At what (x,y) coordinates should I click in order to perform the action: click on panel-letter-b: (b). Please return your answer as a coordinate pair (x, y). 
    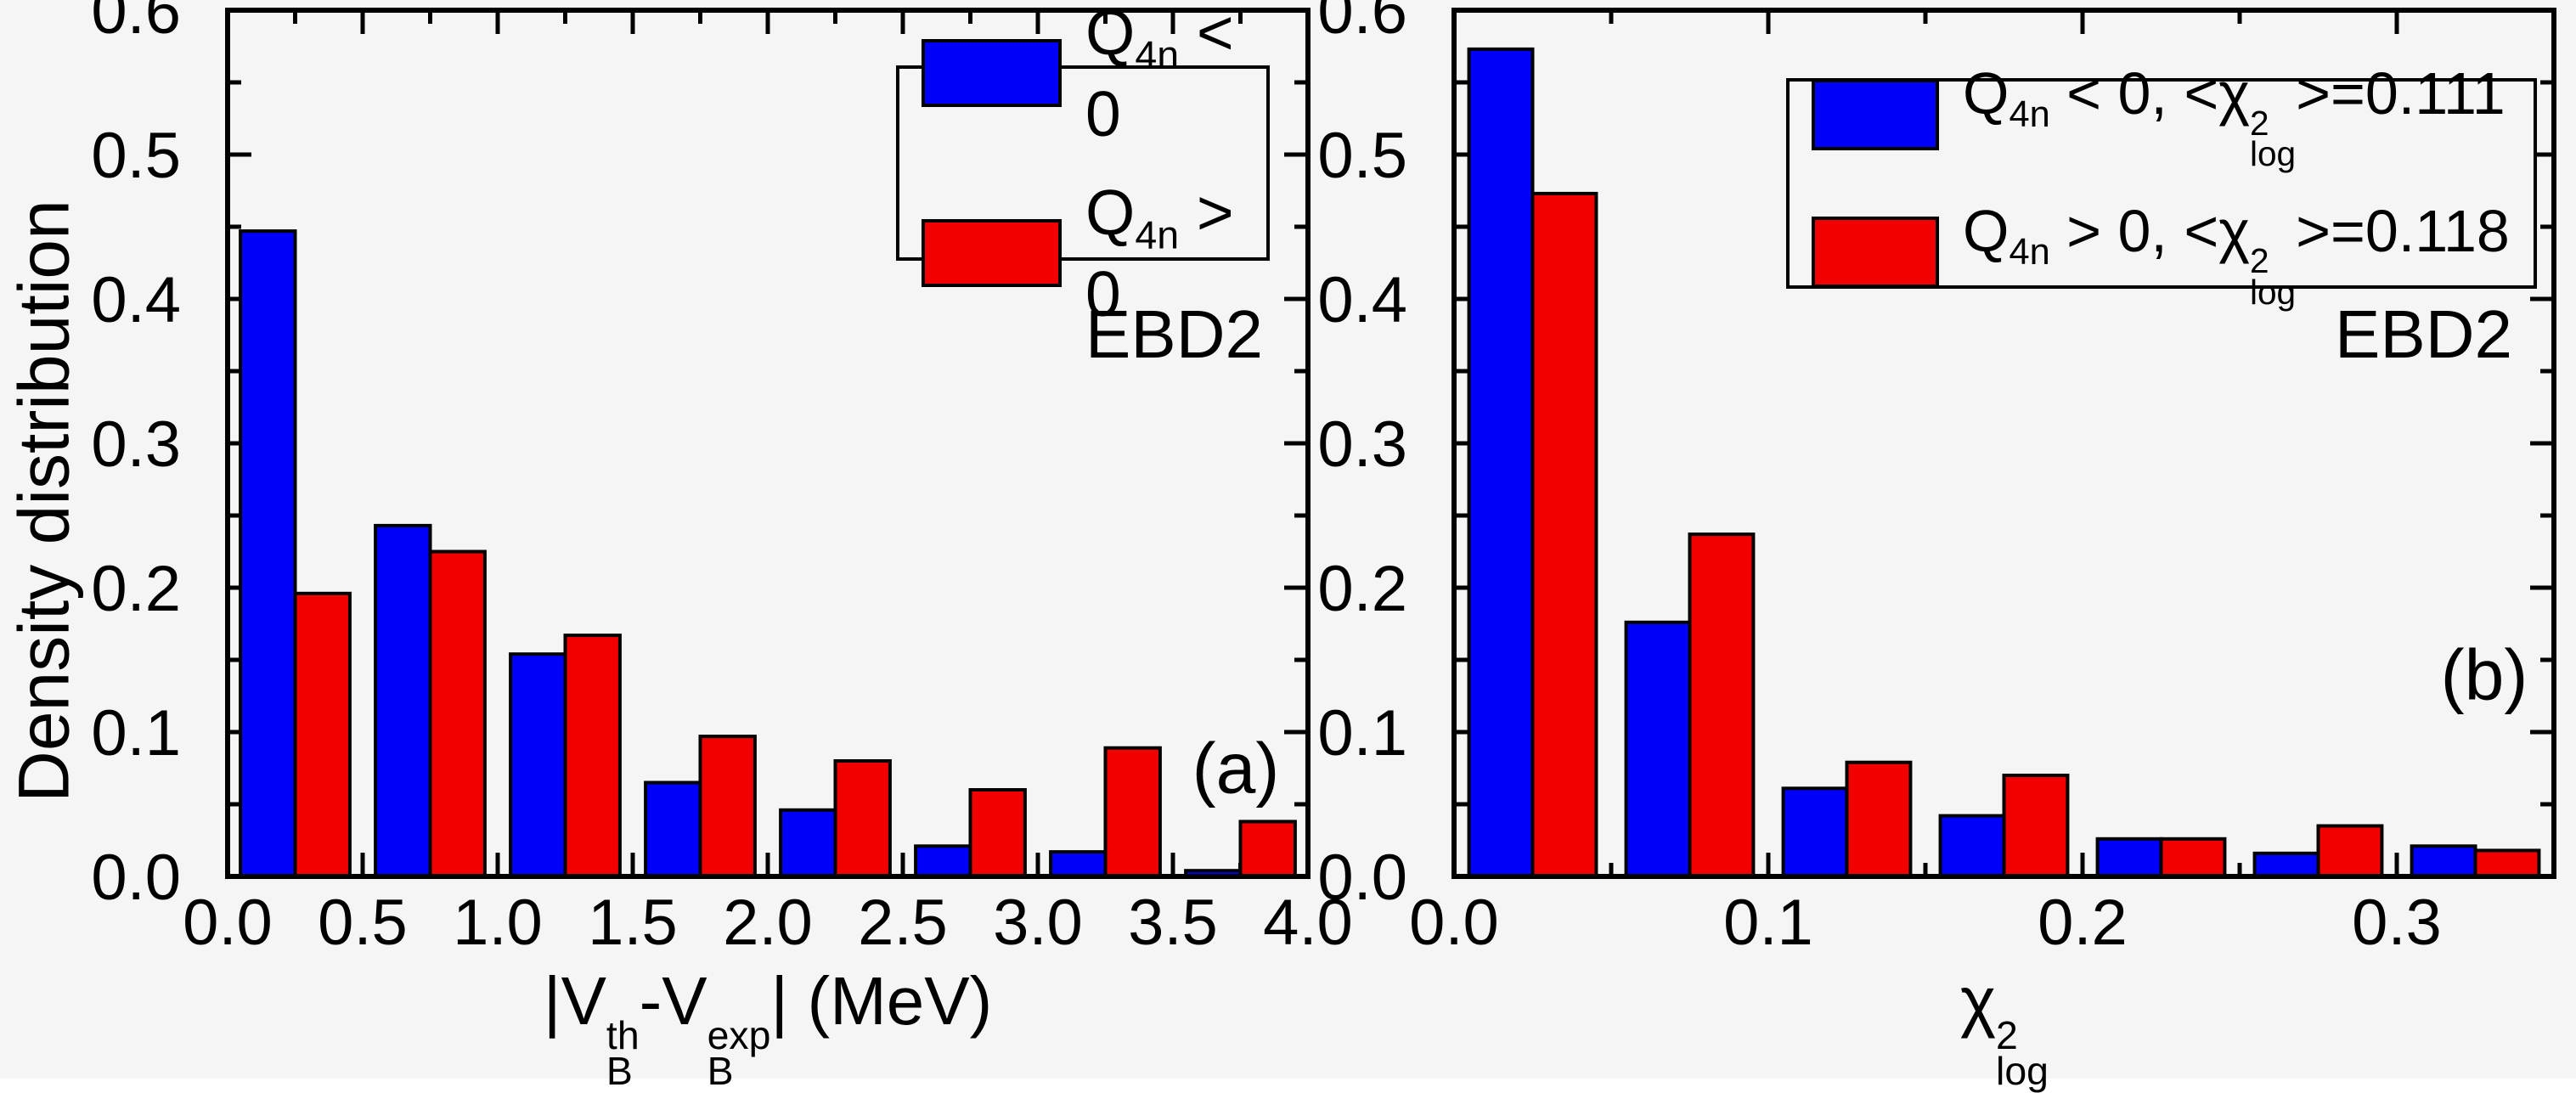
    Looking at the image, I should click on (2484, 674).